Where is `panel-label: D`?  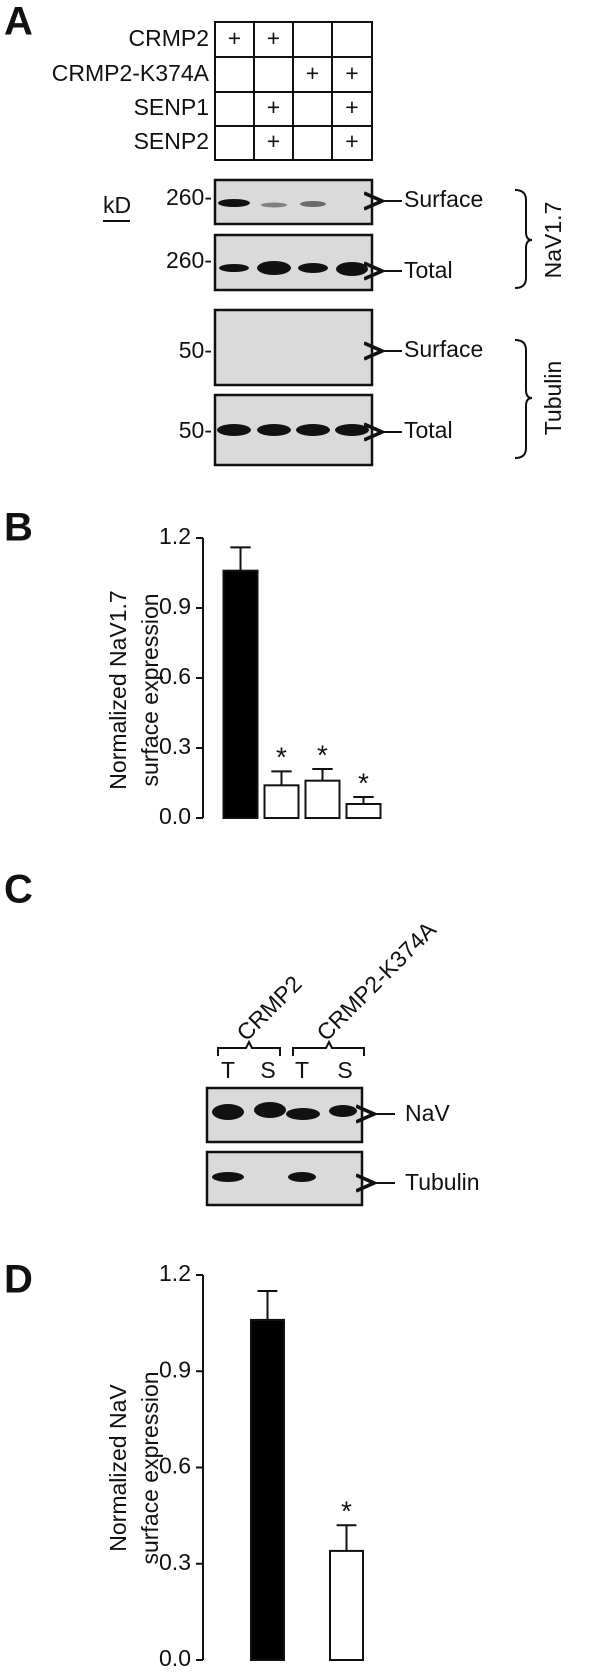 panel-label: D is located at coordinates (18, 1280).